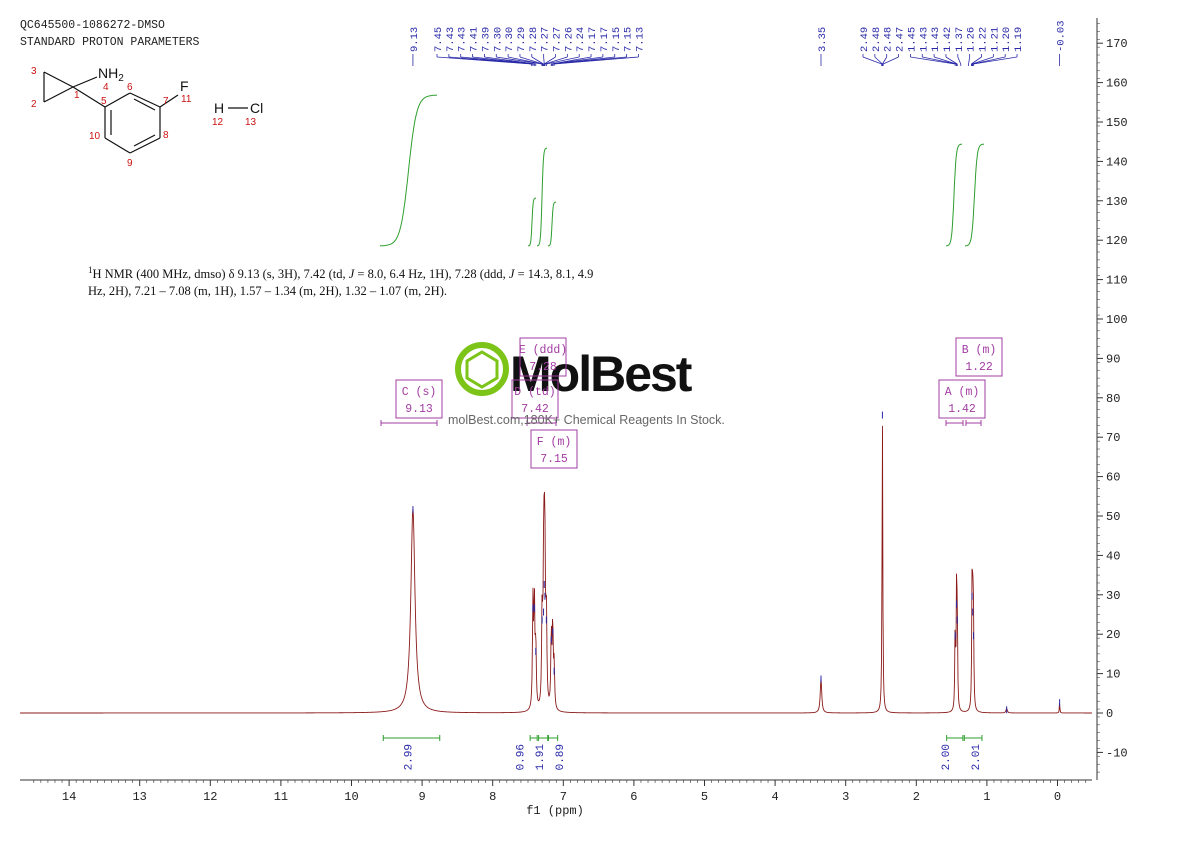 The width and height of the screenshot is (1190, 841). I want to click on multiplet-value: 9.13, so click(419, 409).